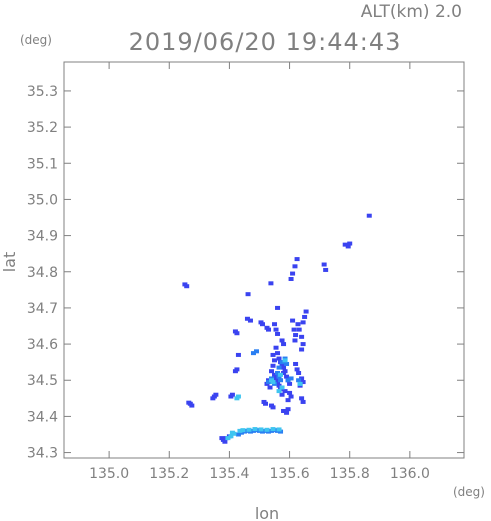 Image resolution: width=491 pixels, height=521 pixels. Describe the element at coordinates (229, 474) in the screenshot. I see `x-tick-label: 135.4` at that location.